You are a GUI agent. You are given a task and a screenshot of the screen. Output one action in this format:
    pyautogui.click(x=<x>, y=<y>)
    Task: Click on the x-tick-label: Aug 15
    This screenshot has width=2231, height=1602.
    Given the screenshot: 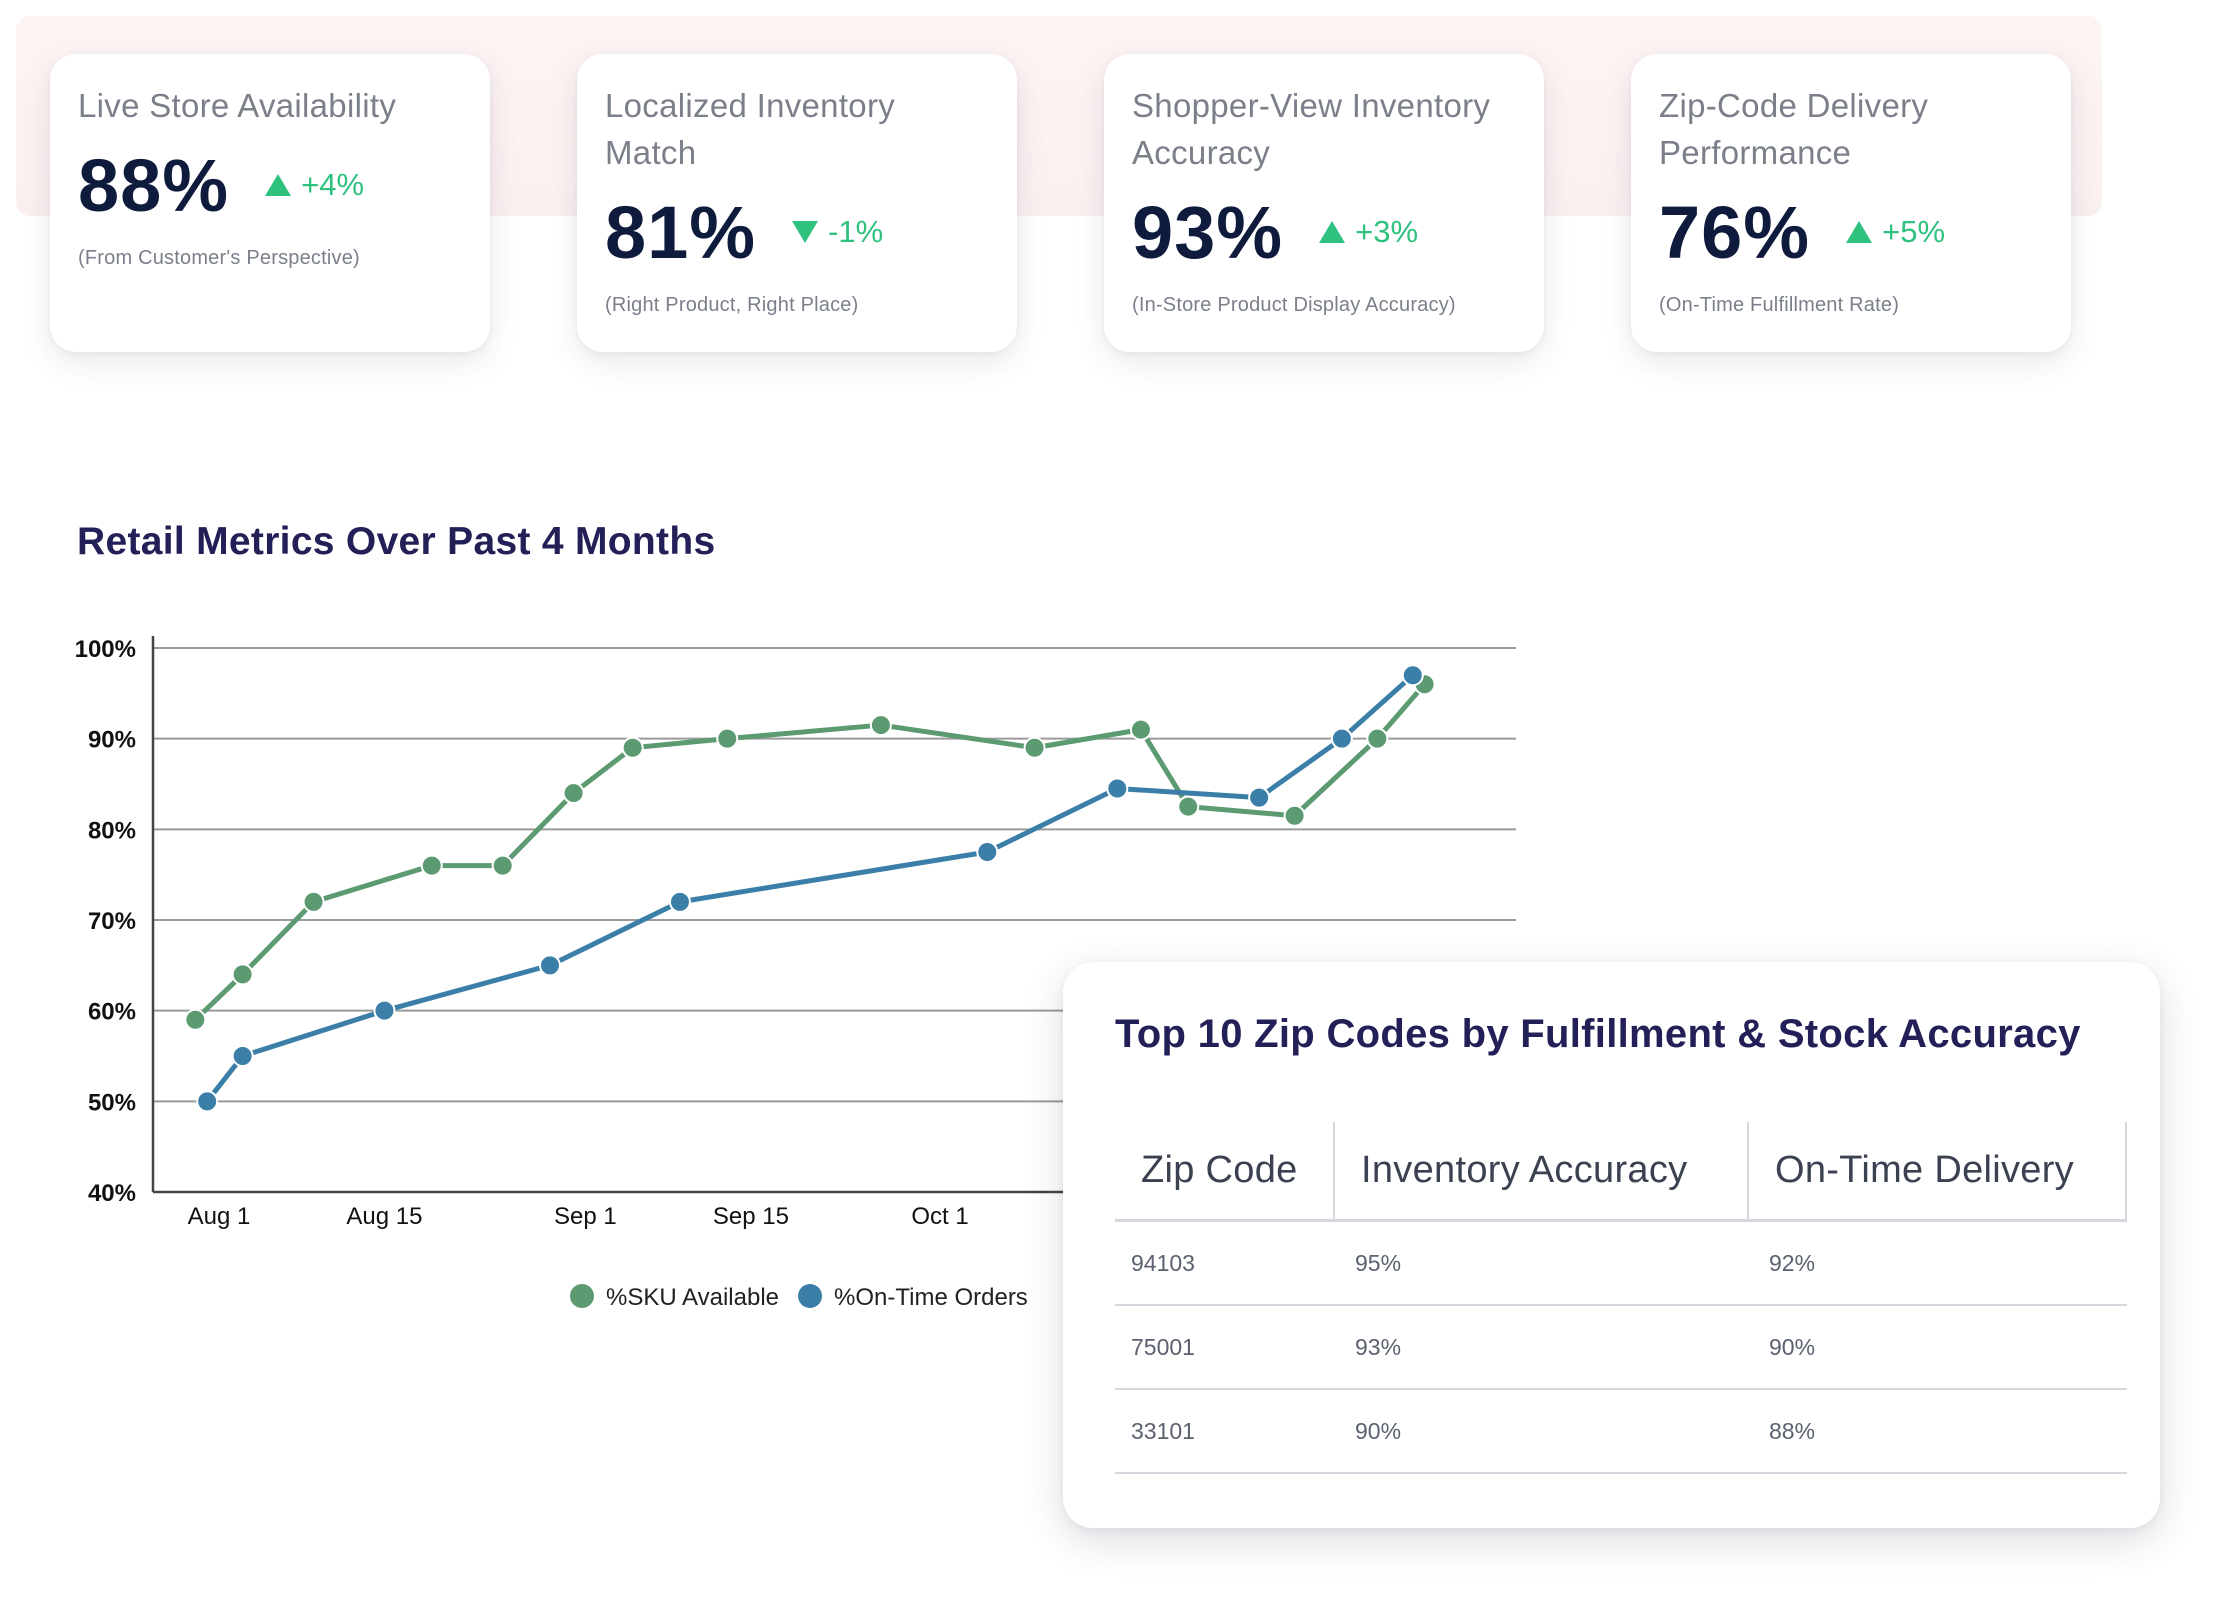 What is the action you would take?
    pyautogui.click(x=384, y=1216)
    